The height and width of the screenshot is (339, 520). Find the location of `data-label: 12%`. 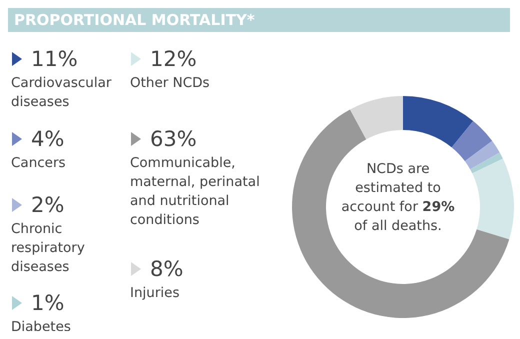

data-label: 12% is located at coordinates (173, 59).